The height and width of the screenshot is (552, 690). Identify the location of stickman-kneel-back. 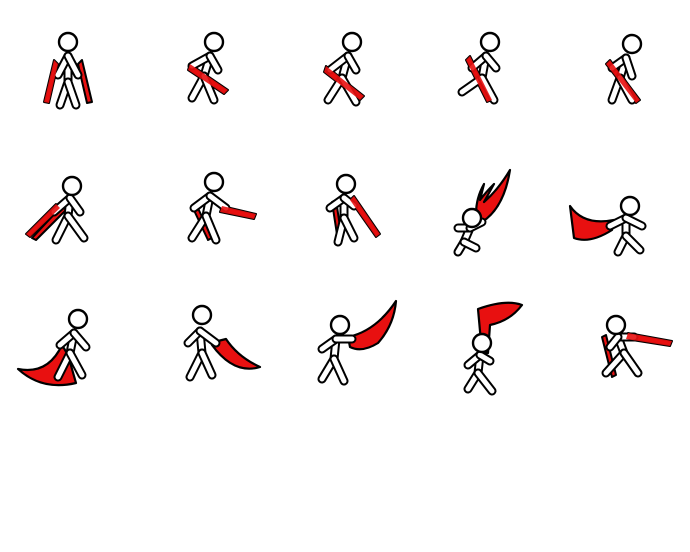
(57, 210).